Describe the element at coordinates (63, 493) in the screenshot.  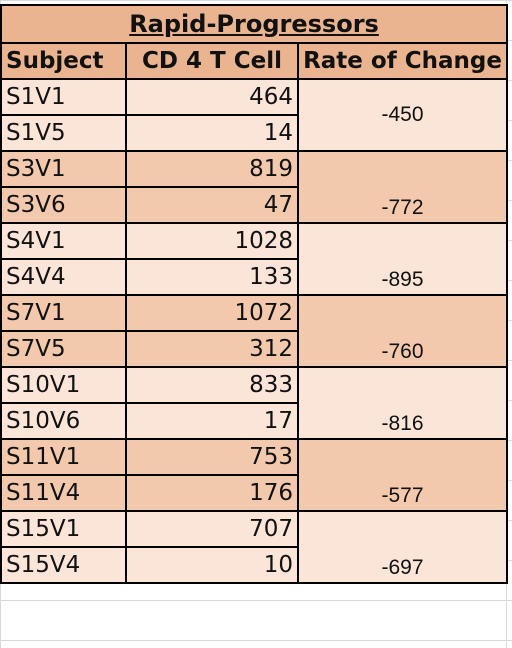
I see `subject-cell: S11V4` at that location.